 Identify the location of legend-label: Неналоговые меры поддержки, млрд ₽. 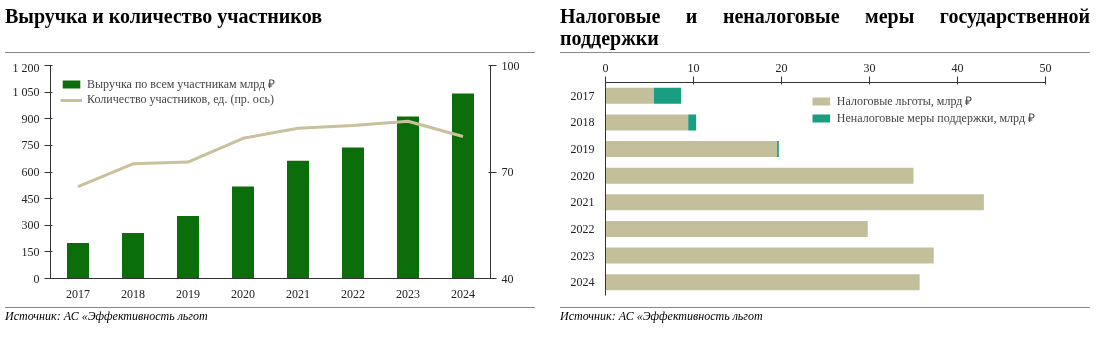
(935, 118).